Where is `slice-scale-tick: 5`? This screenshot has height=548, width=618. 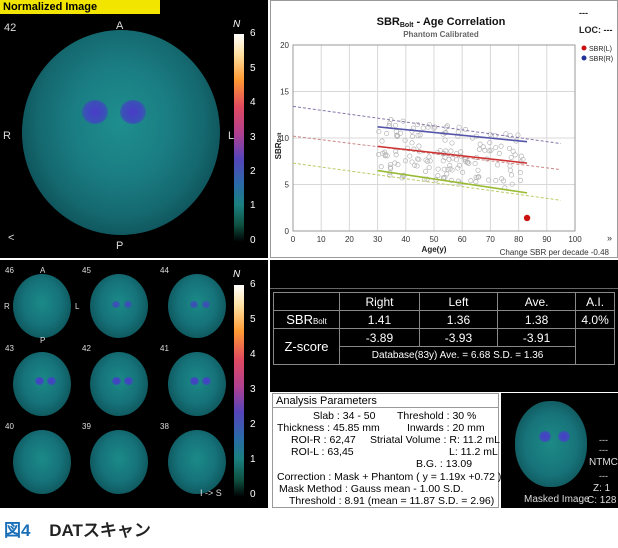 slice-scale-tick: 5 is located at coordinates (253, 319).